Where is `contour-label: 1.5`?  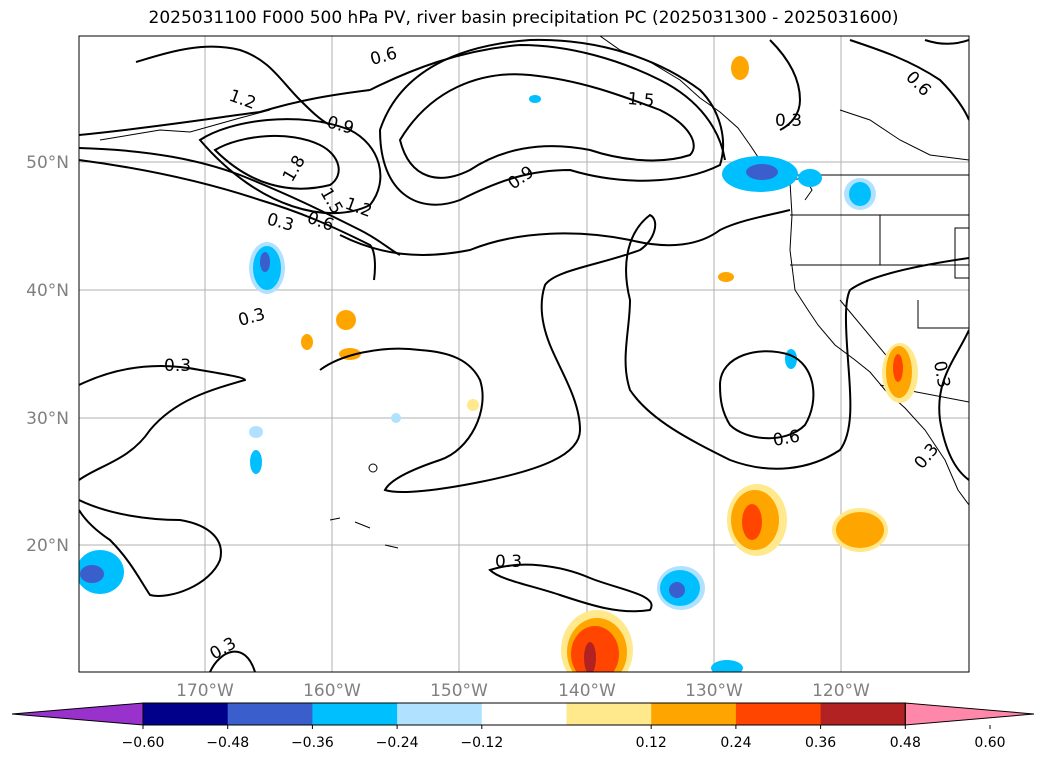 contour-label: 1.5 is located at coordinates (641, 100).